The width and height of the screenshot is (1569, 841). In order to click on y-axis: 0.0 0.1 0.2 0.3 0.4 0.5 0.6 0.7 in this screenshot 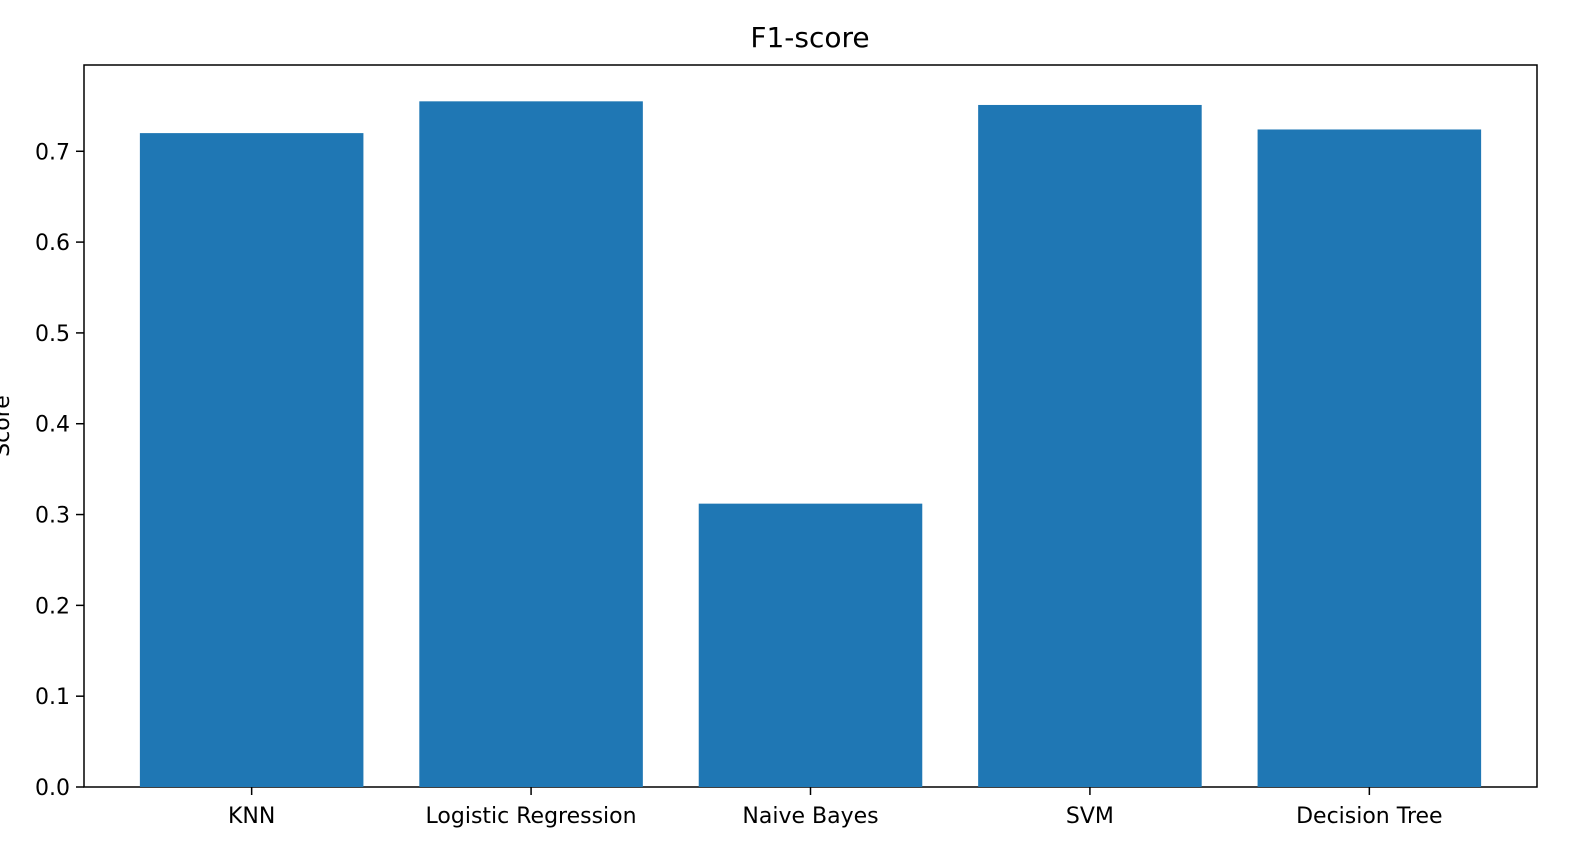, I will do `click(59, 470)`.